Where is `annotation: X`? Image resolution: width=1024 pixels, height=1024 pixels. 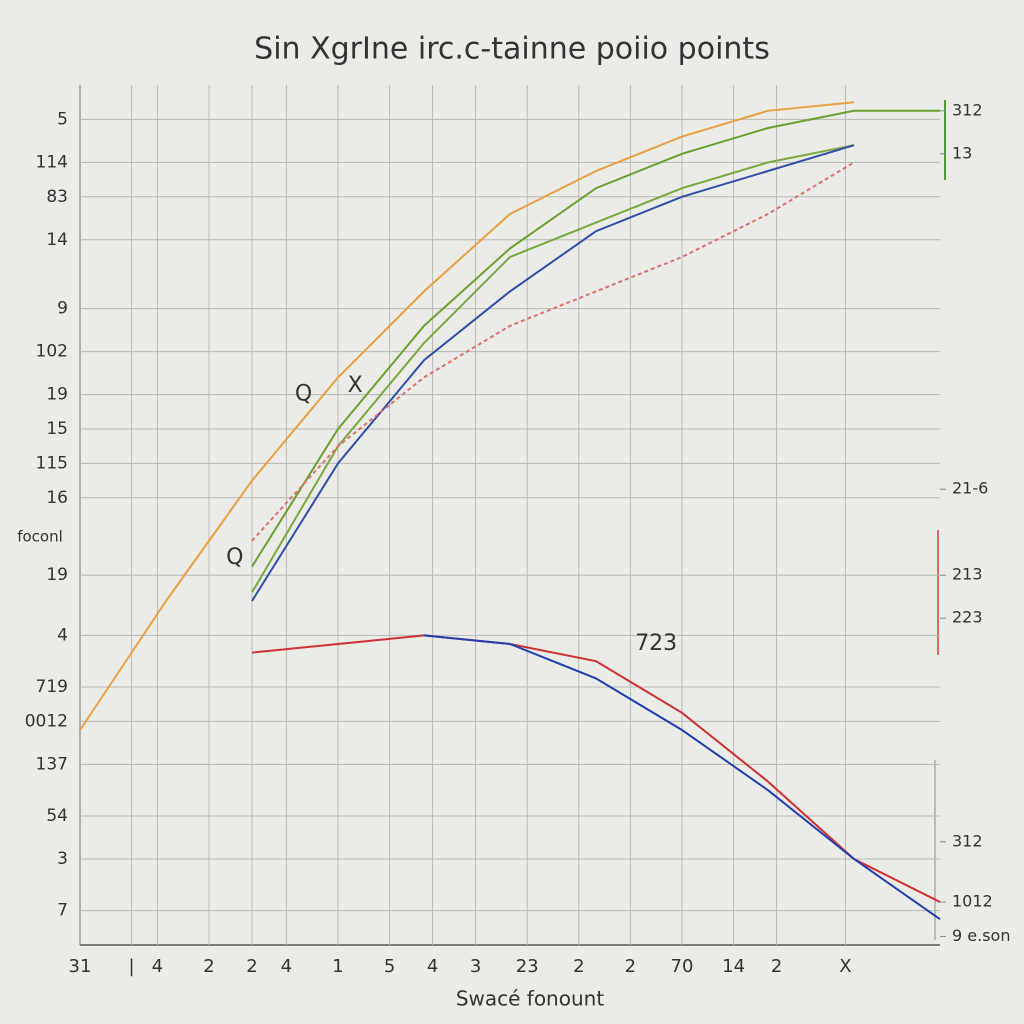 annotation: X is located at coordinates (355, 385).